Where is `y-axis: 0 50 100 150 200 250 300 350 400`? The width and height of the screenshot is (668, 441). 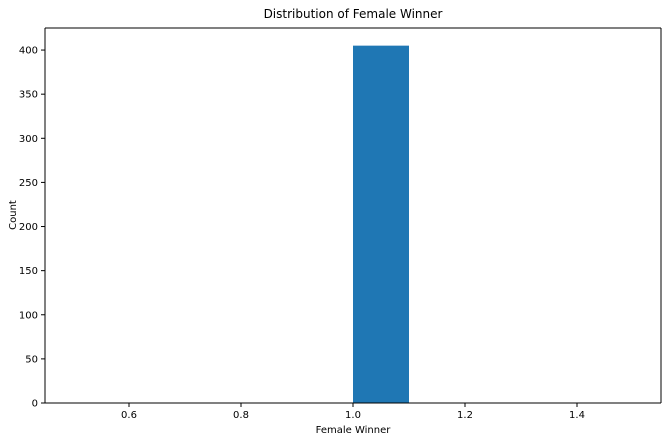
y-axis: 0 50 100 150 200 250 300 350 400 is located at coordinates (32, 228).